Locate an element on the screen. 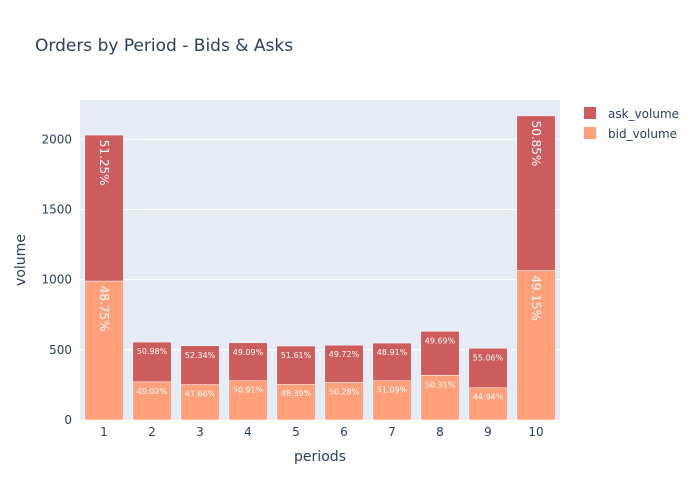 This screenshot has width=700, height=504. x-tick-label: 8 is located at coordinates (440, 432).